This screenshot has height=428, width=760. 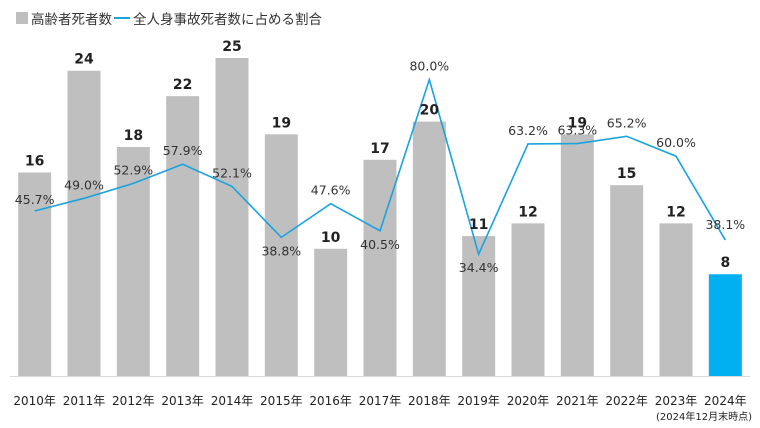 I want to click on line-value-label: 60.0%, so click(x=676, y=142).